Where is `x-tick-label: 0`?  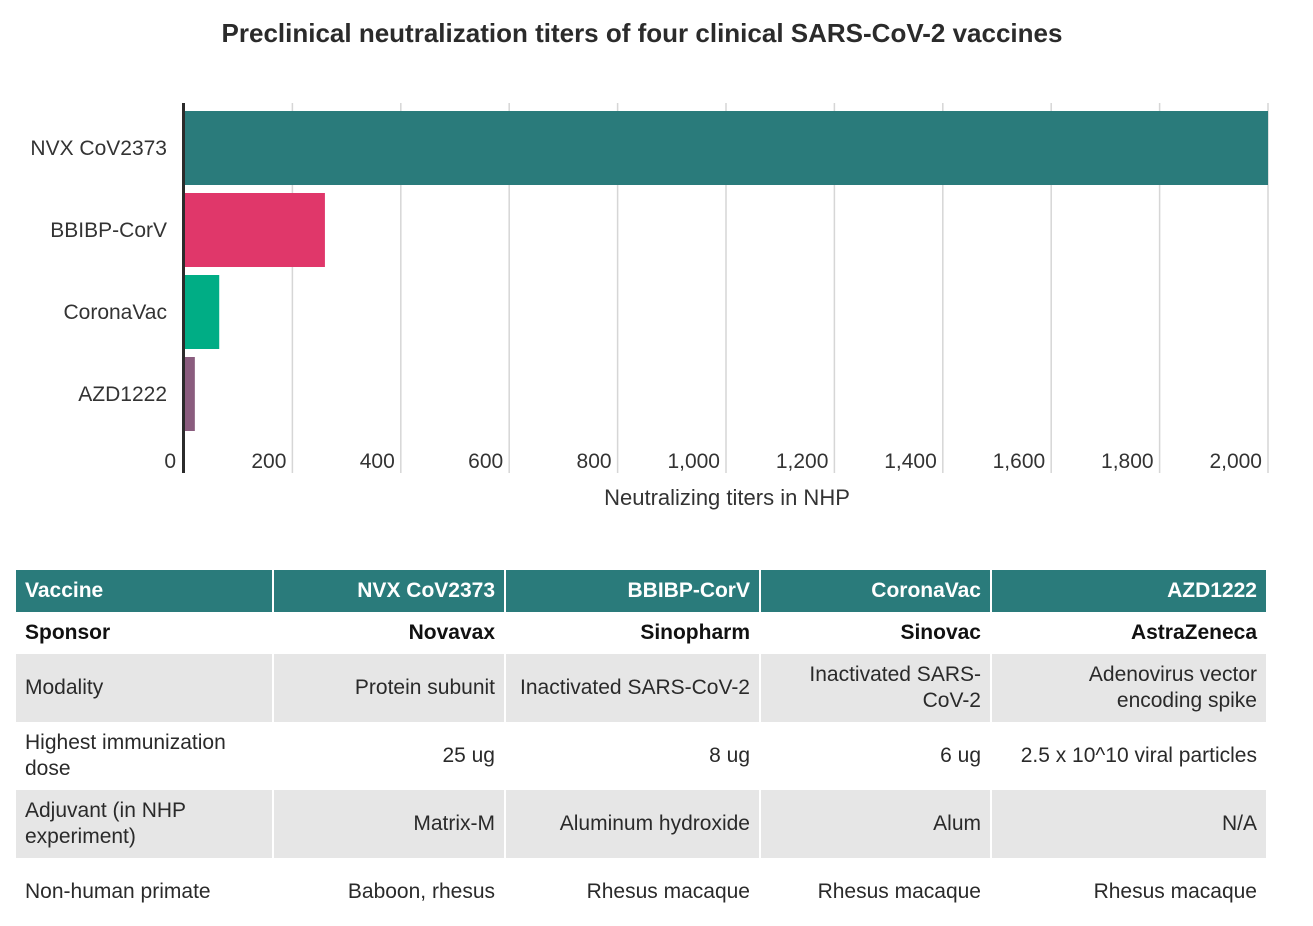 x-tick-label: 0 is located at coordinates (170, 461).